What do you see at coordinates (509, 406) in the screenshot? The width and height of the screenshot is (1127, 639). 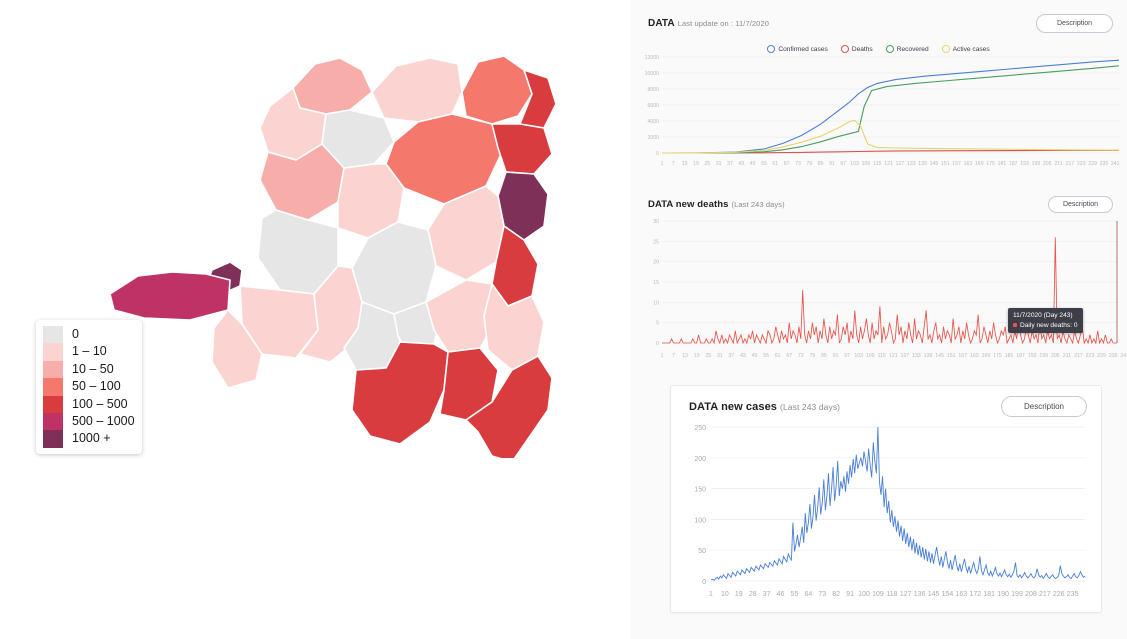 I see `region-haut-katanga` at bounding box center [509, 406].